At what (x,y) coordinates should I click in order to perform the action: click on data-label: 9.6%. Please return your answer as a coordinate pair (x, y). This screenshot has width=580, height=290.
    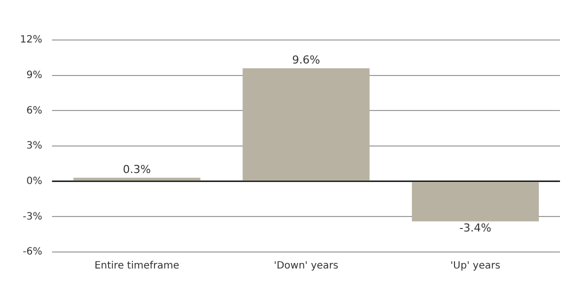
    Looking at the image, I should click on (306, 60).